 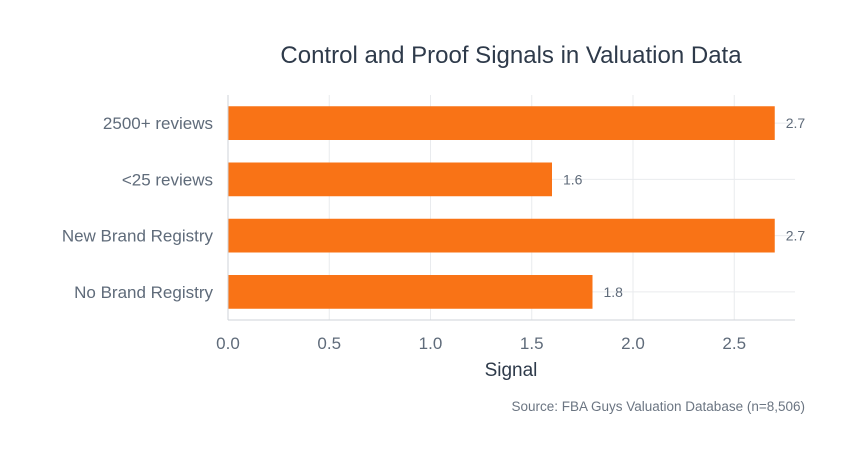 I want to click on x-tick-label: 2.0, so click(x=633, y=343).